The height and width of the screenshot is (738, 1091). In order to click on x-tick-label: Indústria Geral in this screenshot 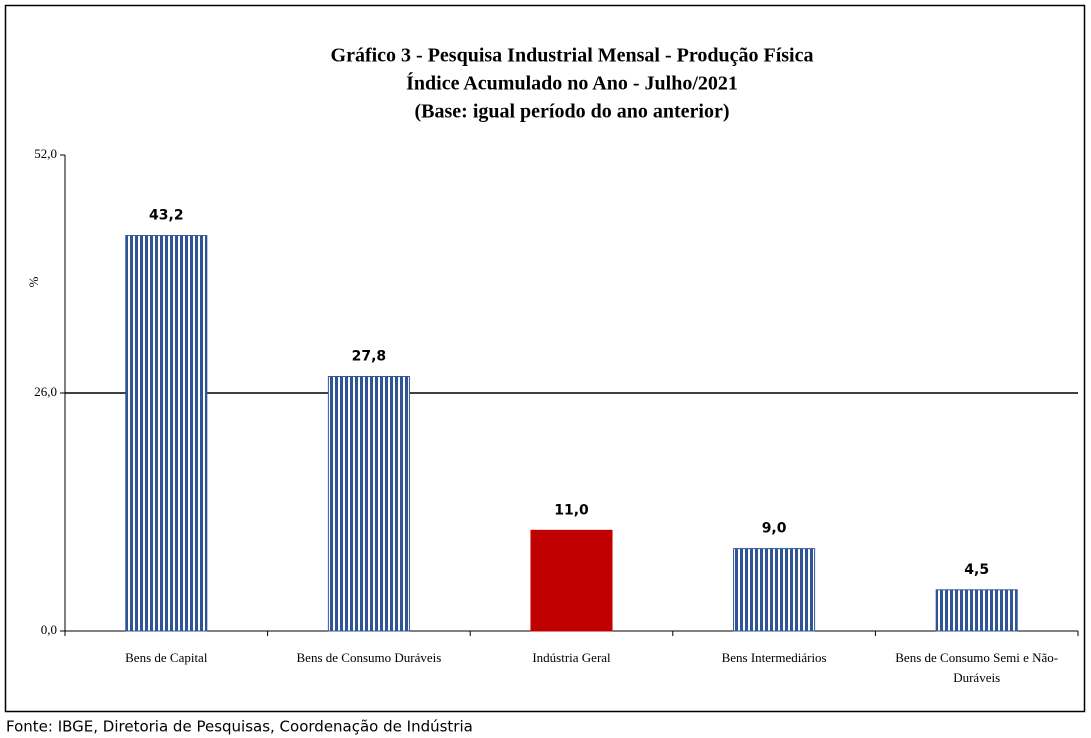, I will do `click(571, 657)`.